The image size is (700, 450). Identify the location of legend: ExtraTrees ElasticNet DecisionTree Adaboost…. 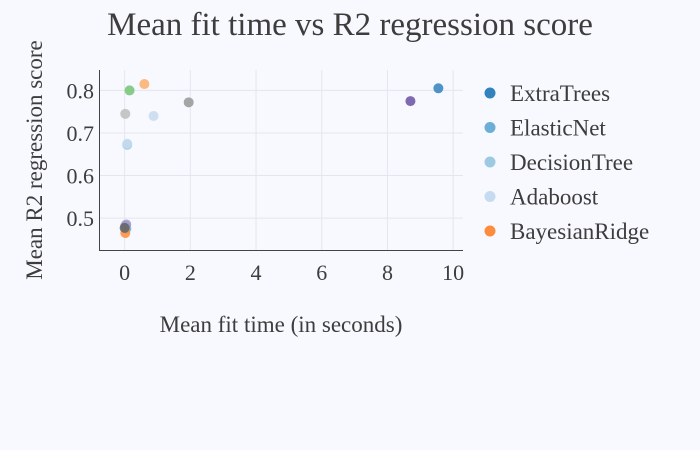
(566, 162).